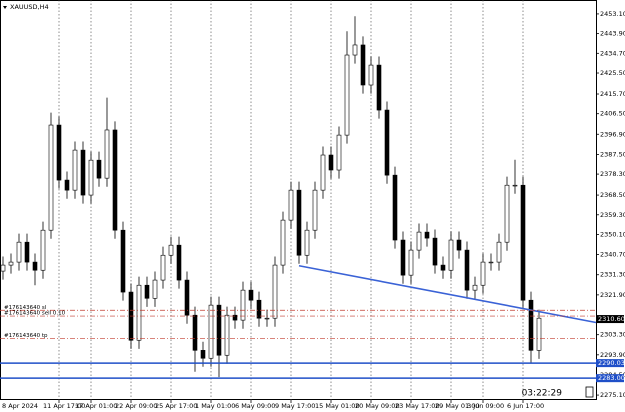  I want to click on x-tick-label: 29 May 01:00, so click(457, 406).